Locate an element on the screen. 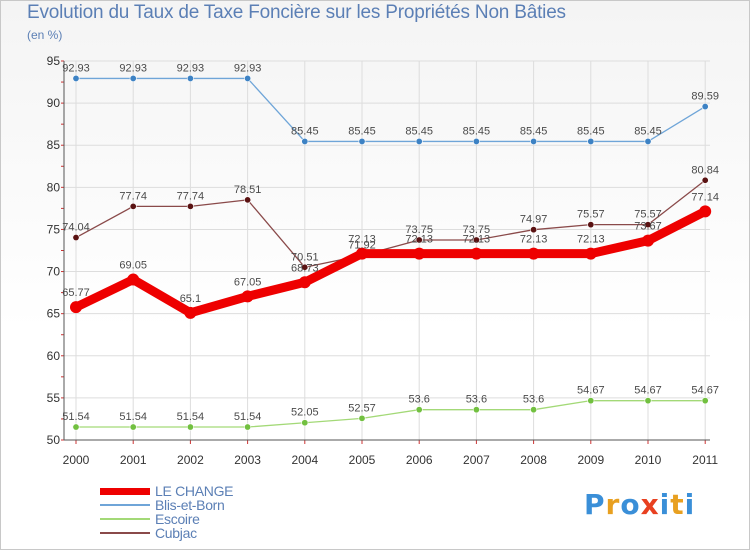 This screenshot has height=550, width=750. logo-letter: P is located at coordinates (595, 504).